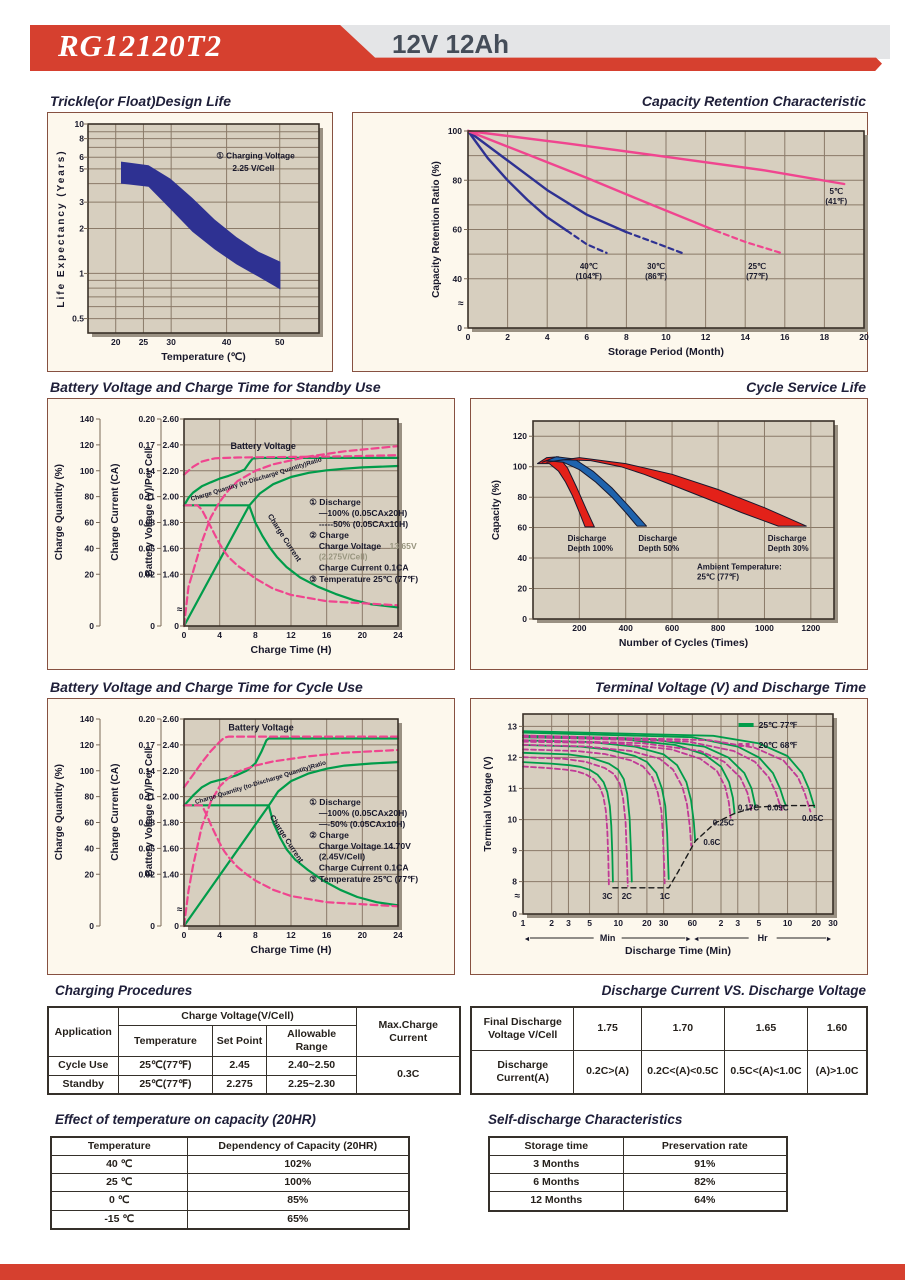 The image size is (905, 1280). I want to click on cell-temp: 0 ℃, so click(119, 1201).